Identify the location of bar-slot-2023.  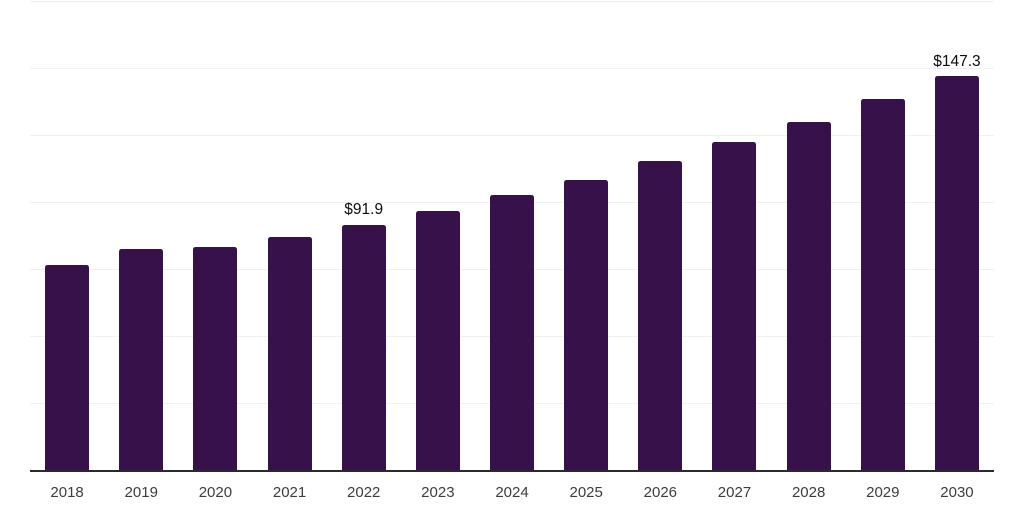
(438, 236).